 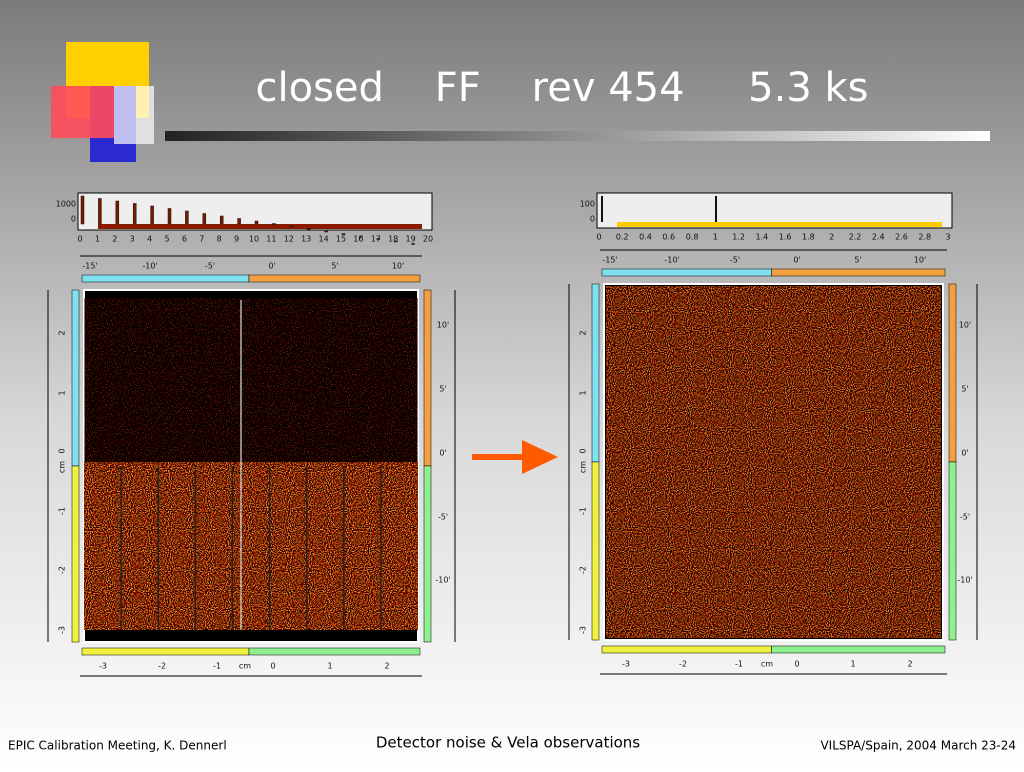 I want to click on hist-tick-label: 19, so click(x=411, y=239).